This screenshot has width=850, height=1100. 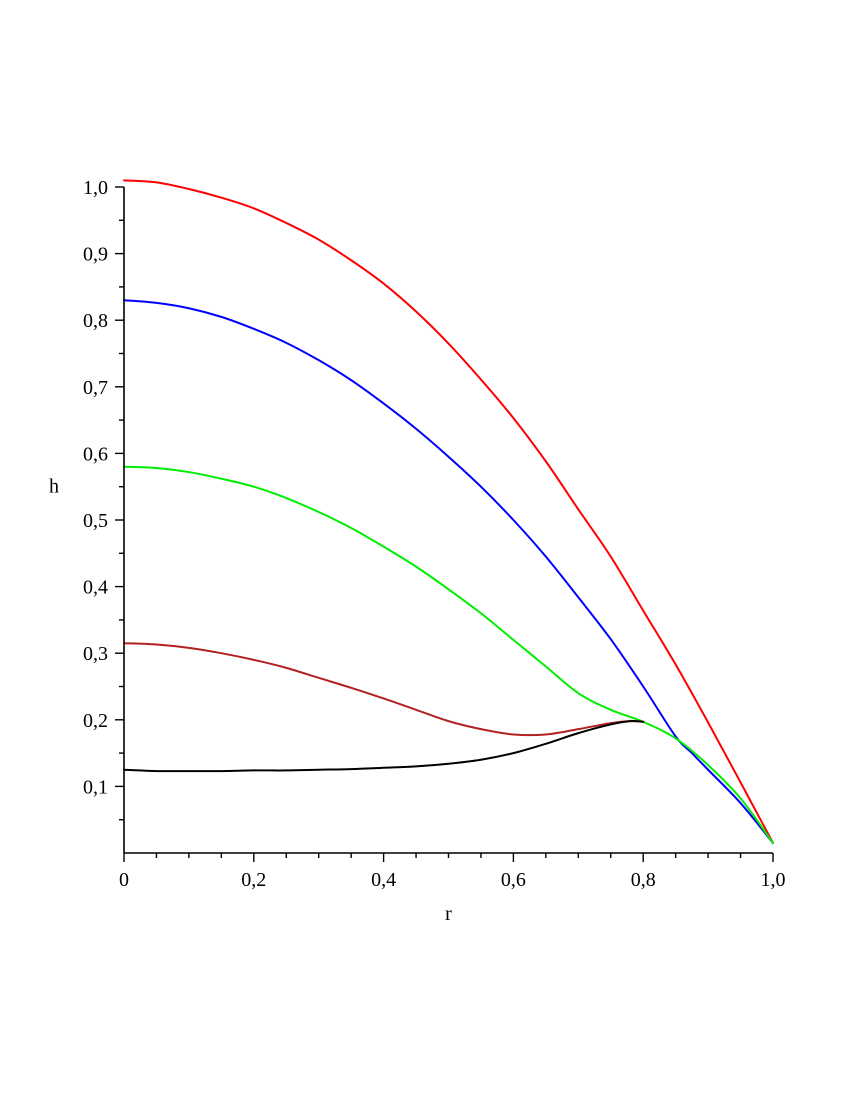 I want to click on x-tick-label: 0,8, so click(x=643, y=880).